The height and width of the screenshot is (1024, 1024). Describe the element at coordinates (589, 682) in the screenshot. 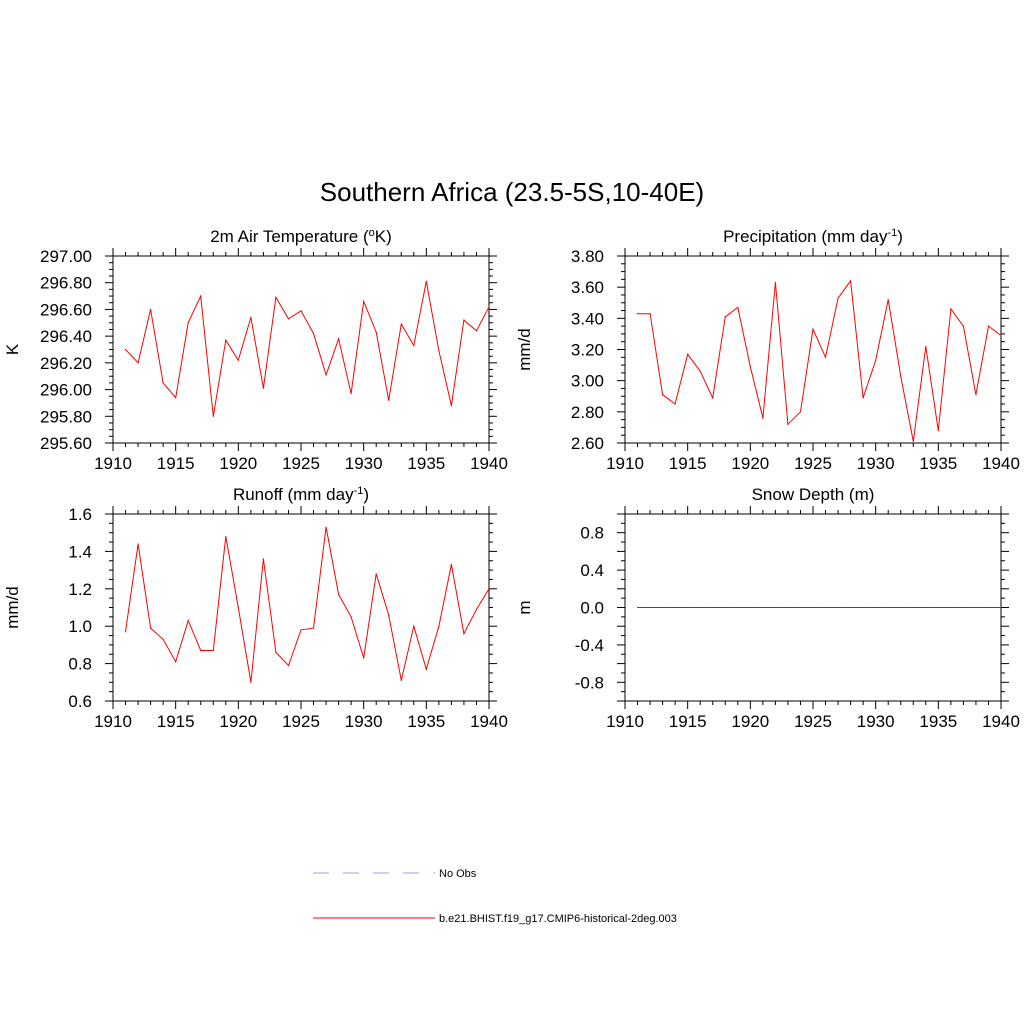

I see `y-tick-label: -0.8` at that location.